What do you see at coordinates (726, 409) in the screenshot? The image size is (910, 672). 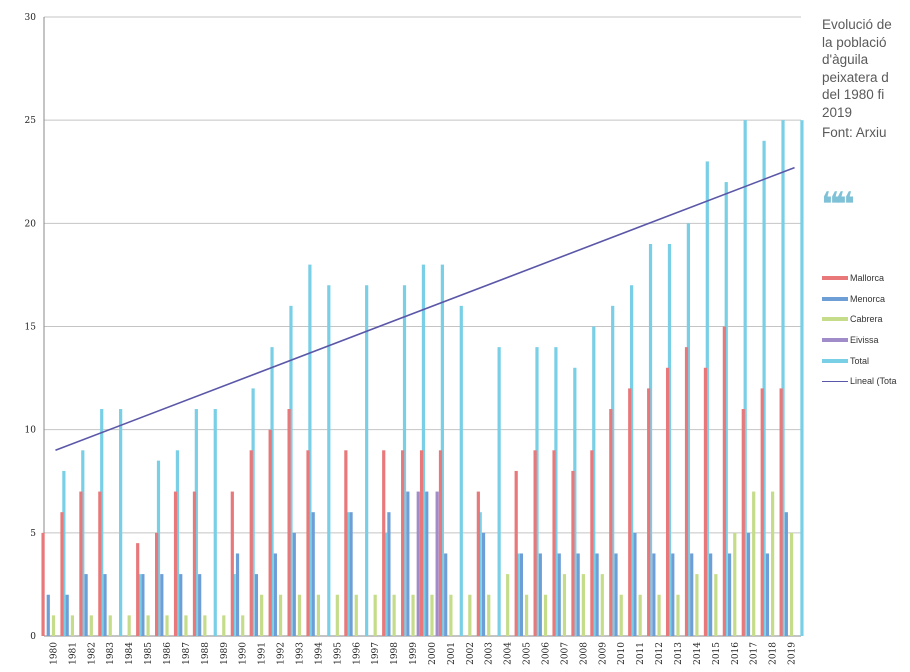 I see `bar-total-2015` at bounding box center [726, 409].